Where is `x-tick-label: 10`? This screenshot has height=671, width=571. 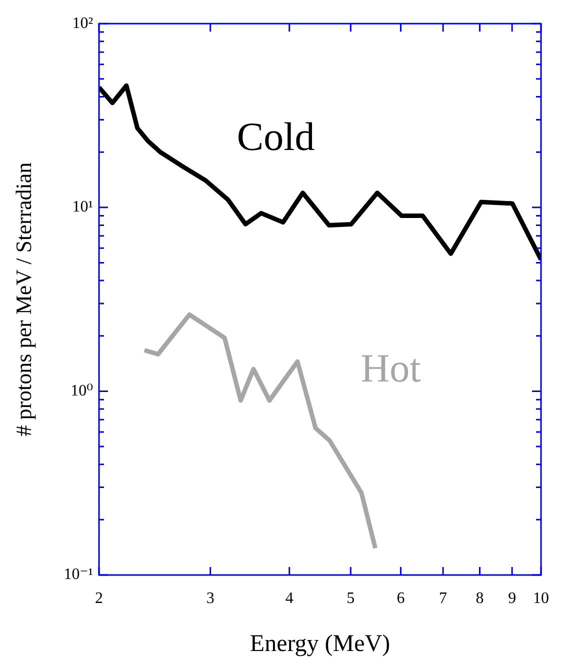
x-tick-label: 10 is located at coordinates (541, 598).